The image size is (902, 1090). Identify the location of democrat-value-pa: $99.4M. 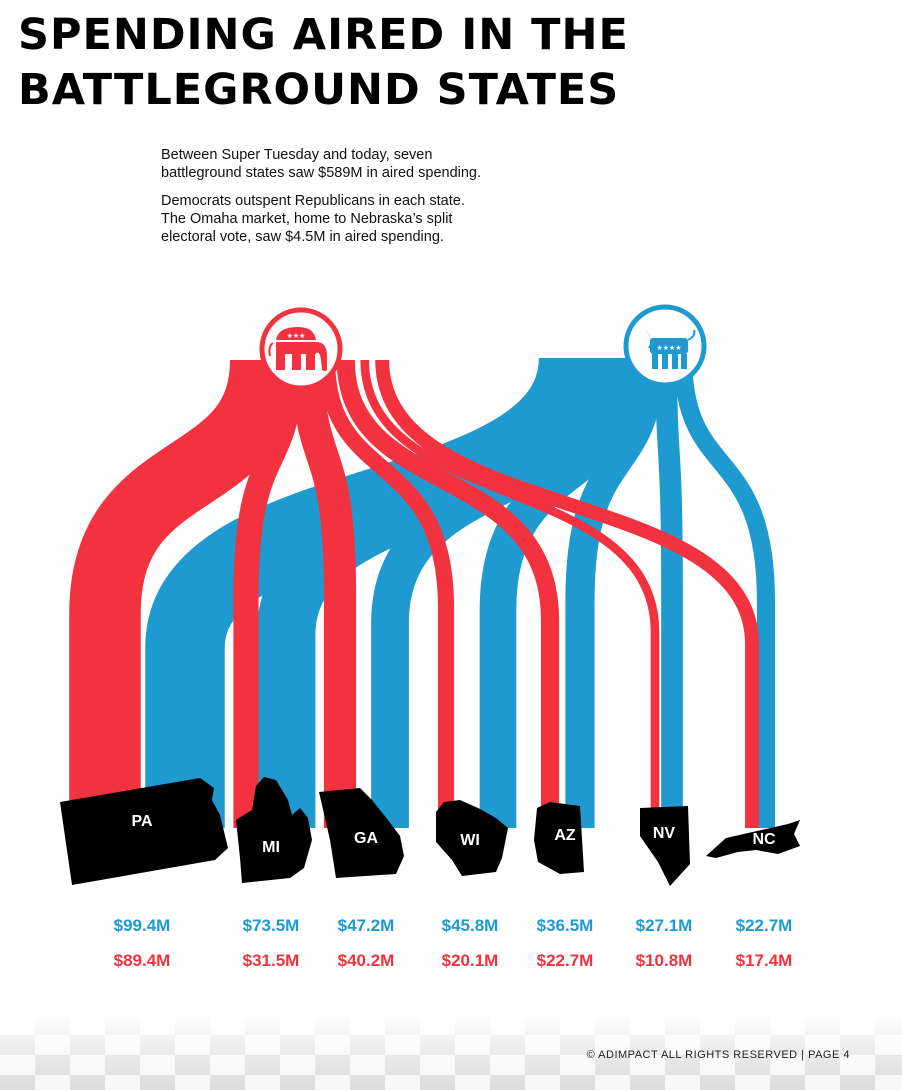
(142, 925).